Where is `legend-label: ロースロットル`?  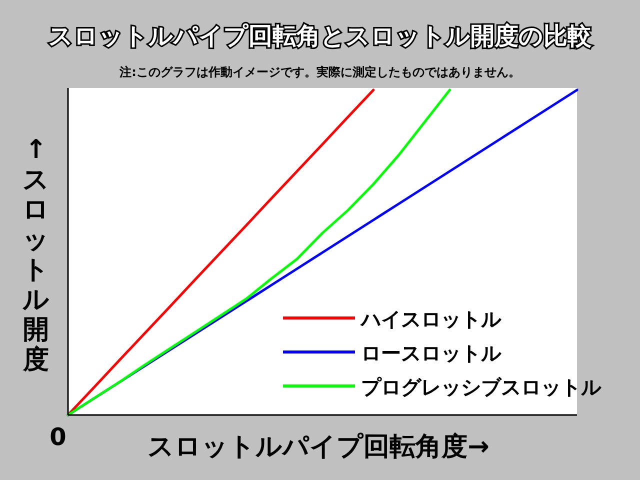
legend-label: ロースロットル is located at coordinates (431, 353).